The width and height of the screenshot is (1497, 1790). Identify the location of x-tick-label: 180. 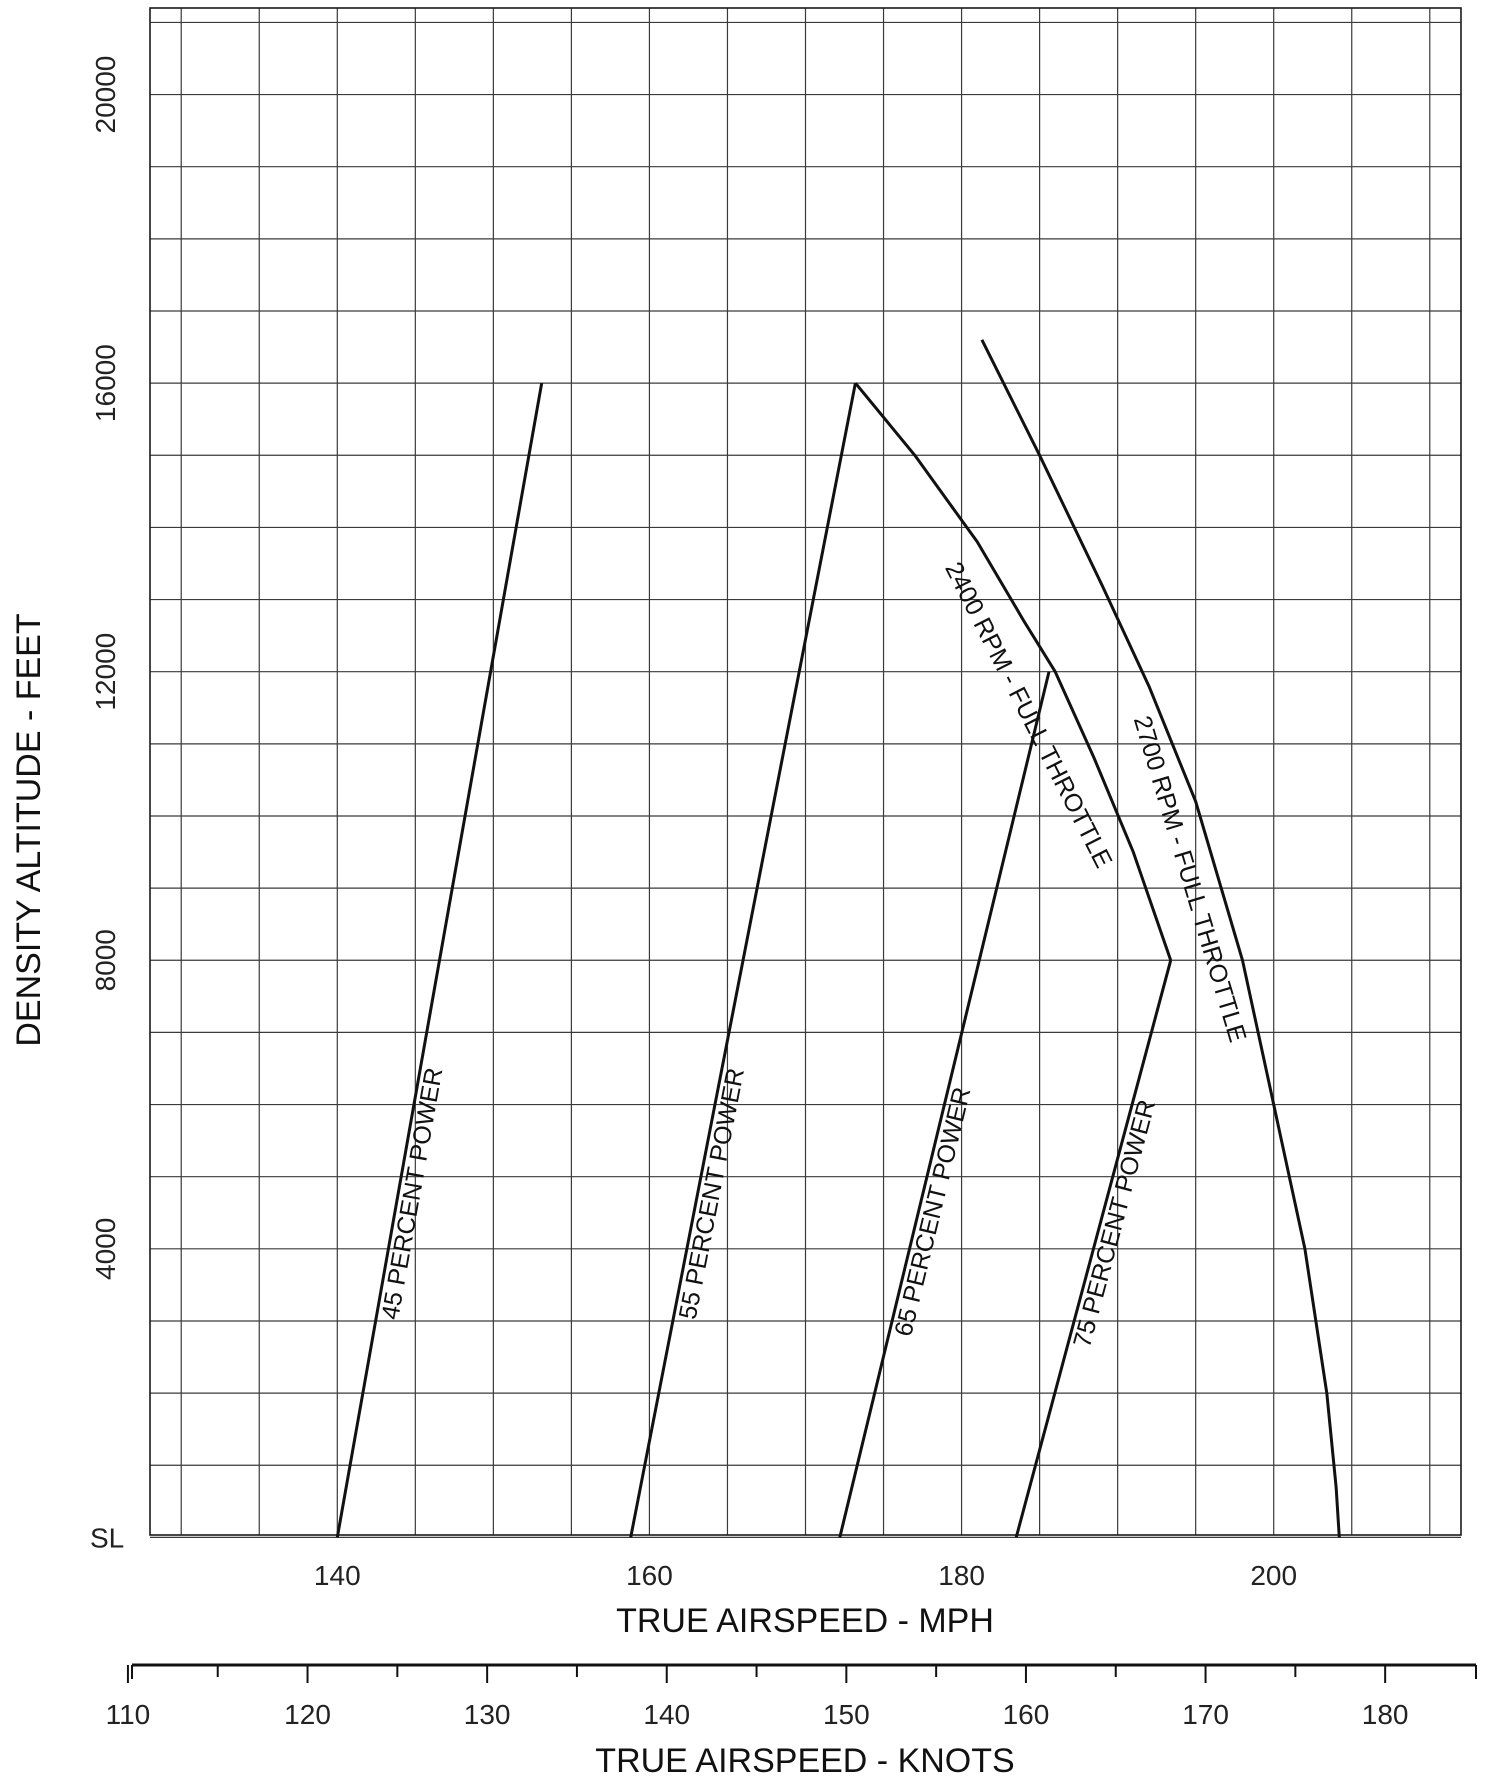
(961, 1575).